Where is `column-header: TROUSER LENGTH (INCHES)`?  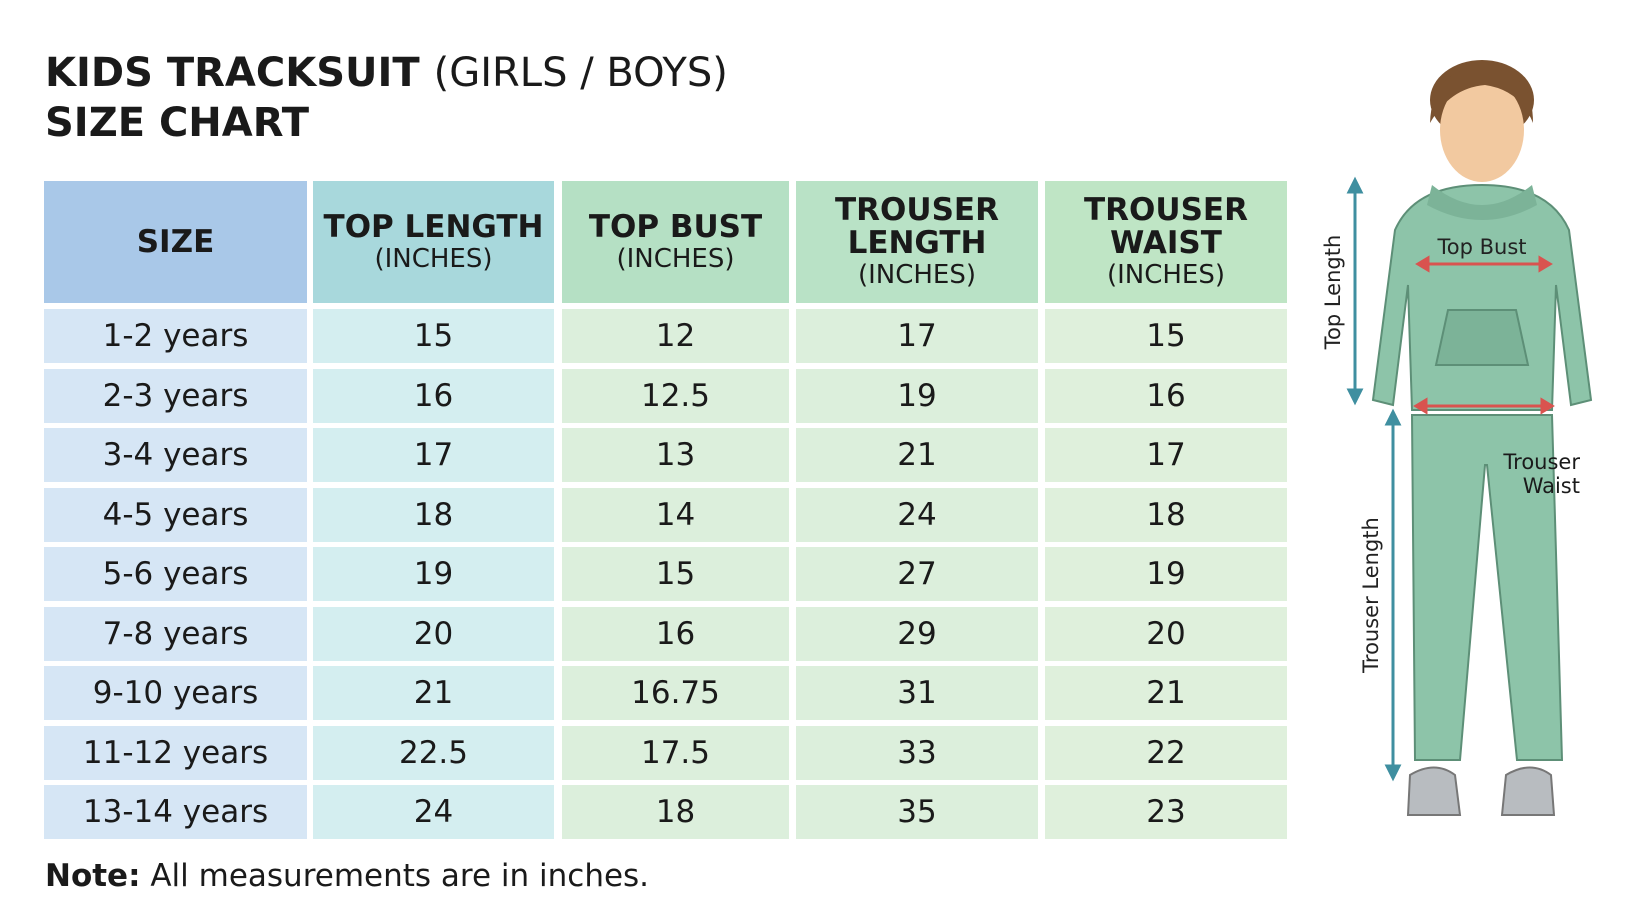 column-header: TROUSER LENGTH (INCHES) is located at coordinates (917, 242).